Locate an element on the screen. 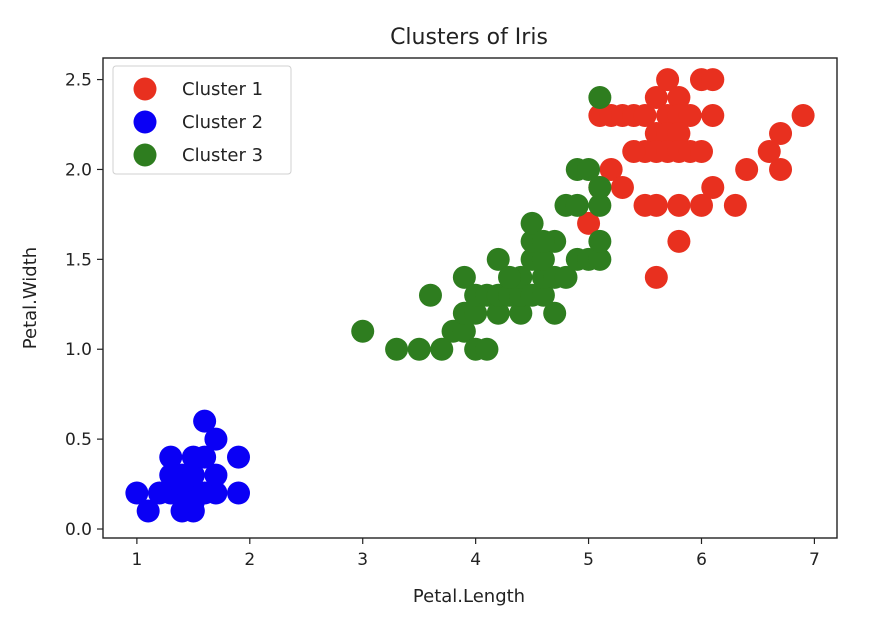  x-tick-label: 7 is located at coordinates (814, 560).